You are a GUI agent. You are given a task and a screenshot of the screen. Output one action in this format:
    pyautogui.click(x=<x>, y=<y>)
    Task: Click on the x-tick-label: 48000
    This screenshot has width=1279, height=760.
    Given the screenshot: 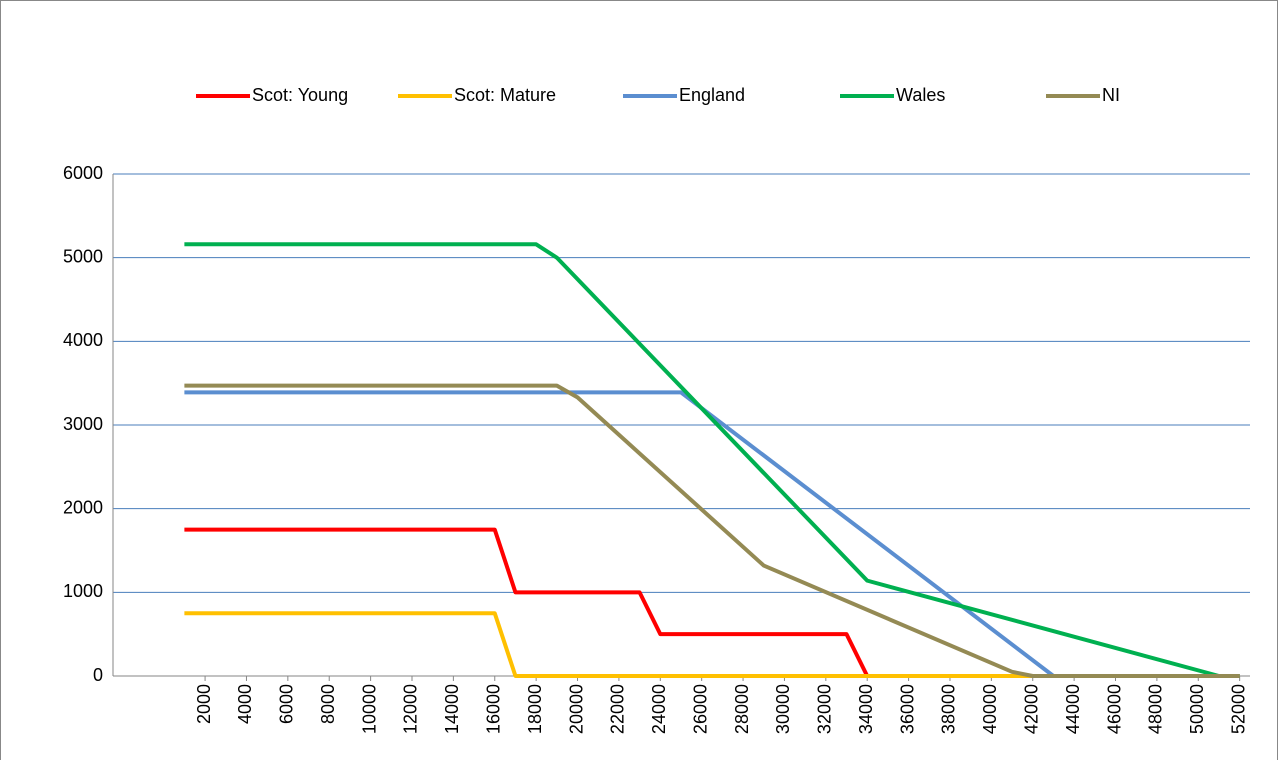 What is the action you would take?
    pyautogui.click(x=1156, y=709)
    